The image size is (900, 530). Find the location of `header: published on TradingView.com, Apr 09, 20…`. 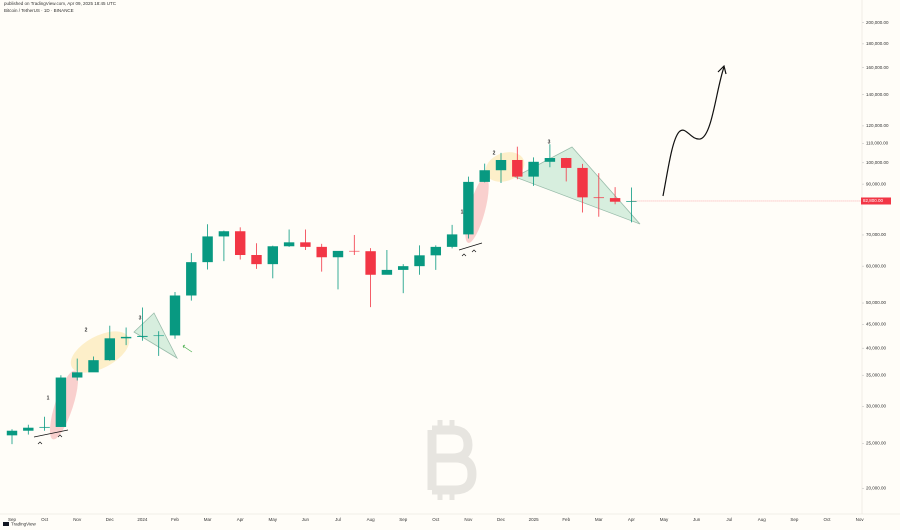

header: published on TradingView.com, Apr 09, 20… is located at coordinates (60, 3).